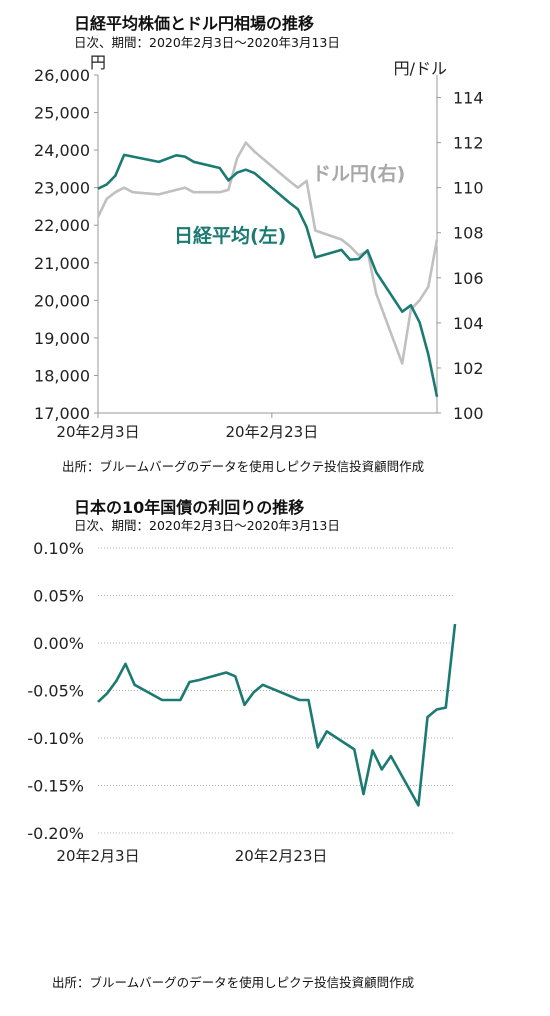 This screenshot has height=1016, width=550. I want to click on y-left-unit: 円, so click(98, 62).